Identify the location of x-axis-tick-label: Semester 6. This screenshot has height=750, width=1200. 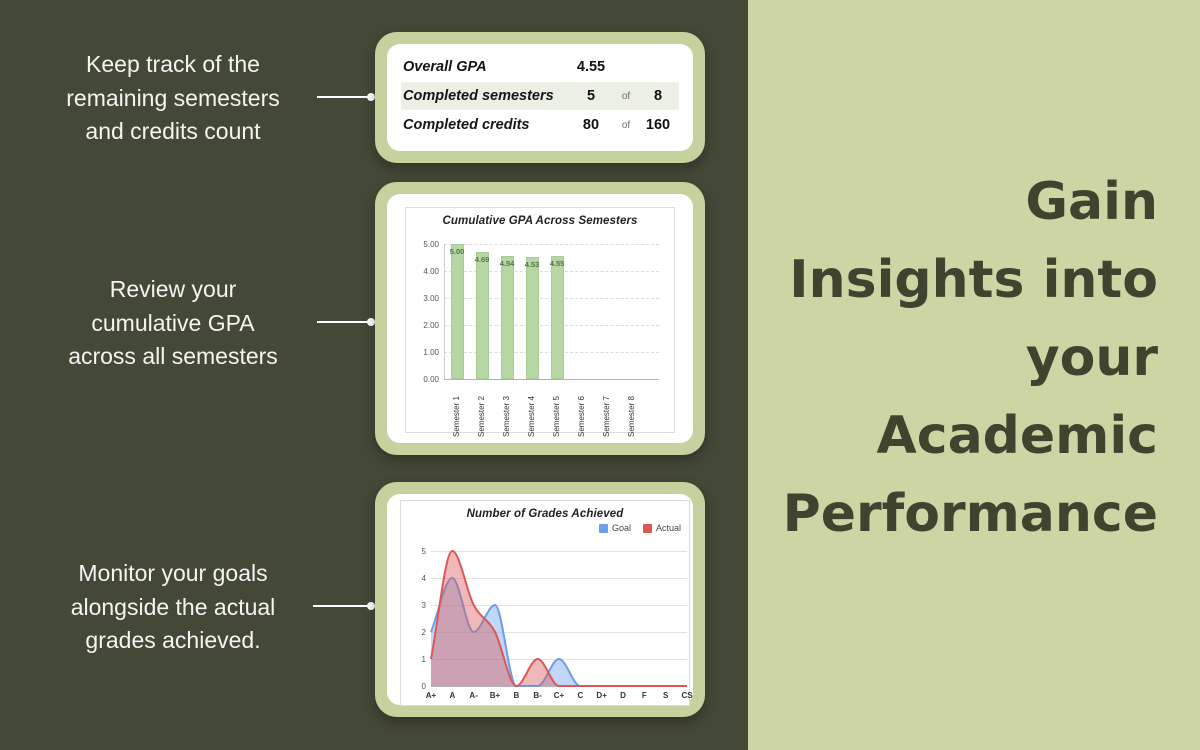
(581, 416).